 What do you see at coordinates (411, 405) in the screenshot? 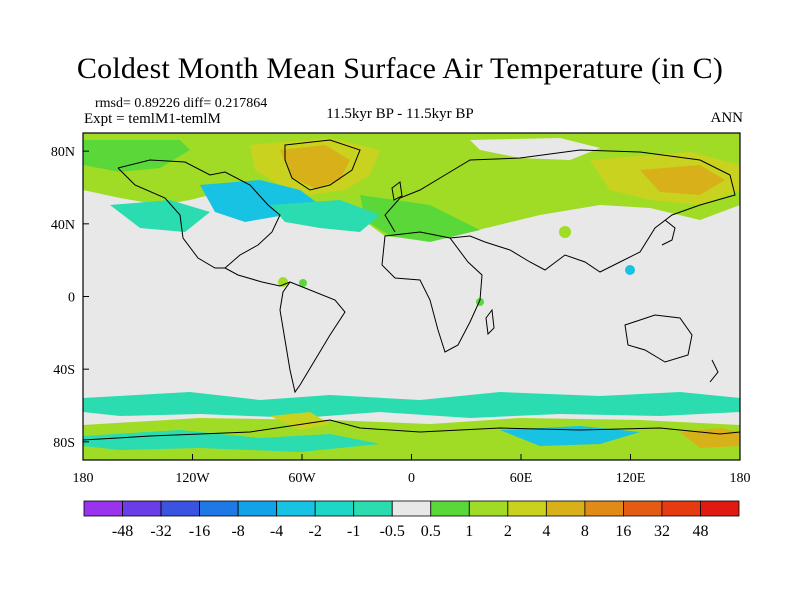
I see `field-southern-ring-cool` at bounding box center [411, 405].